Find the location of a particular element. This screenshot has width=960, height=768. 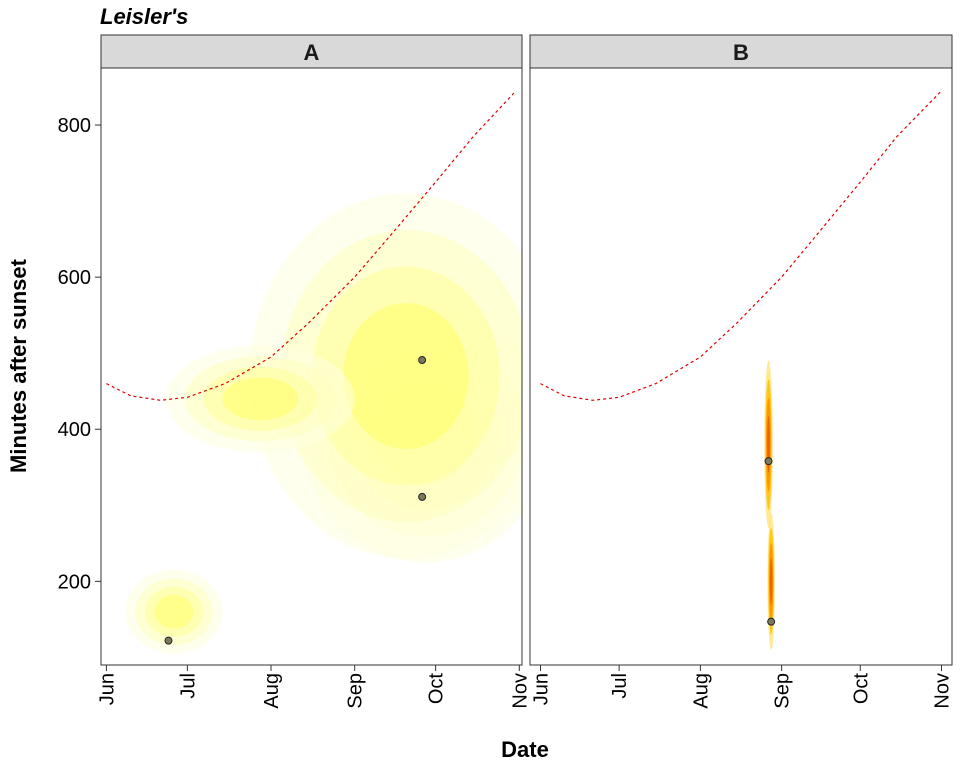

y-tick-label: 600 is located at coordinates (74, 278).